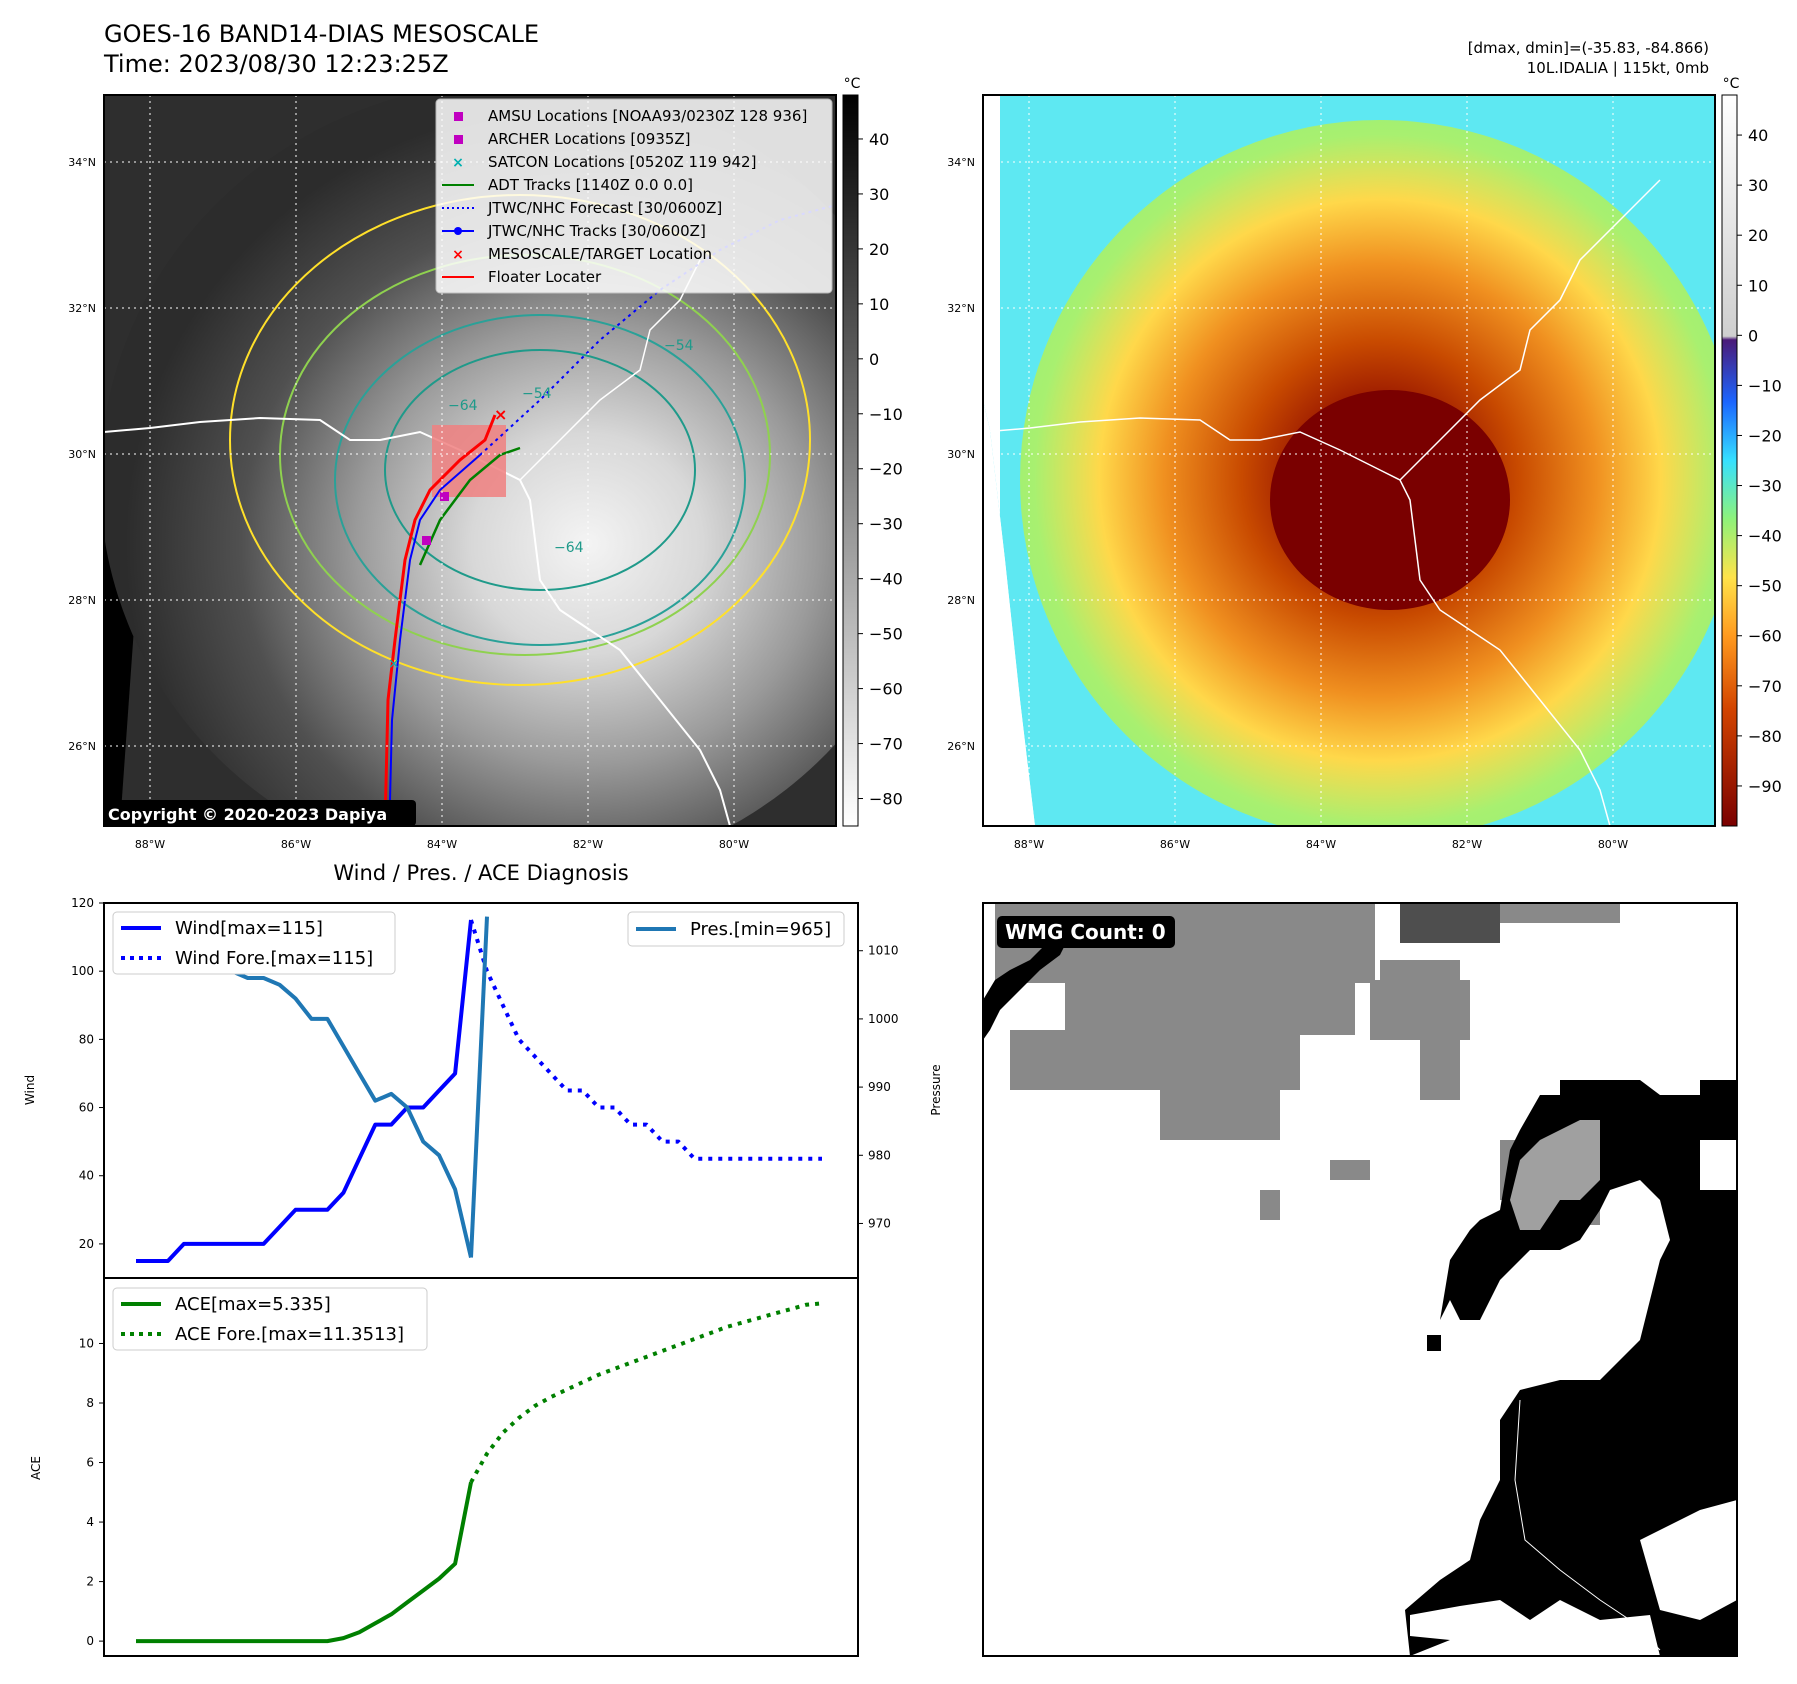 The width and height of the screenshot is (1797, 1684). Describe the element at coordinates (961, 454) in the screenshot. I see `lat-label: 30°N` at that location.